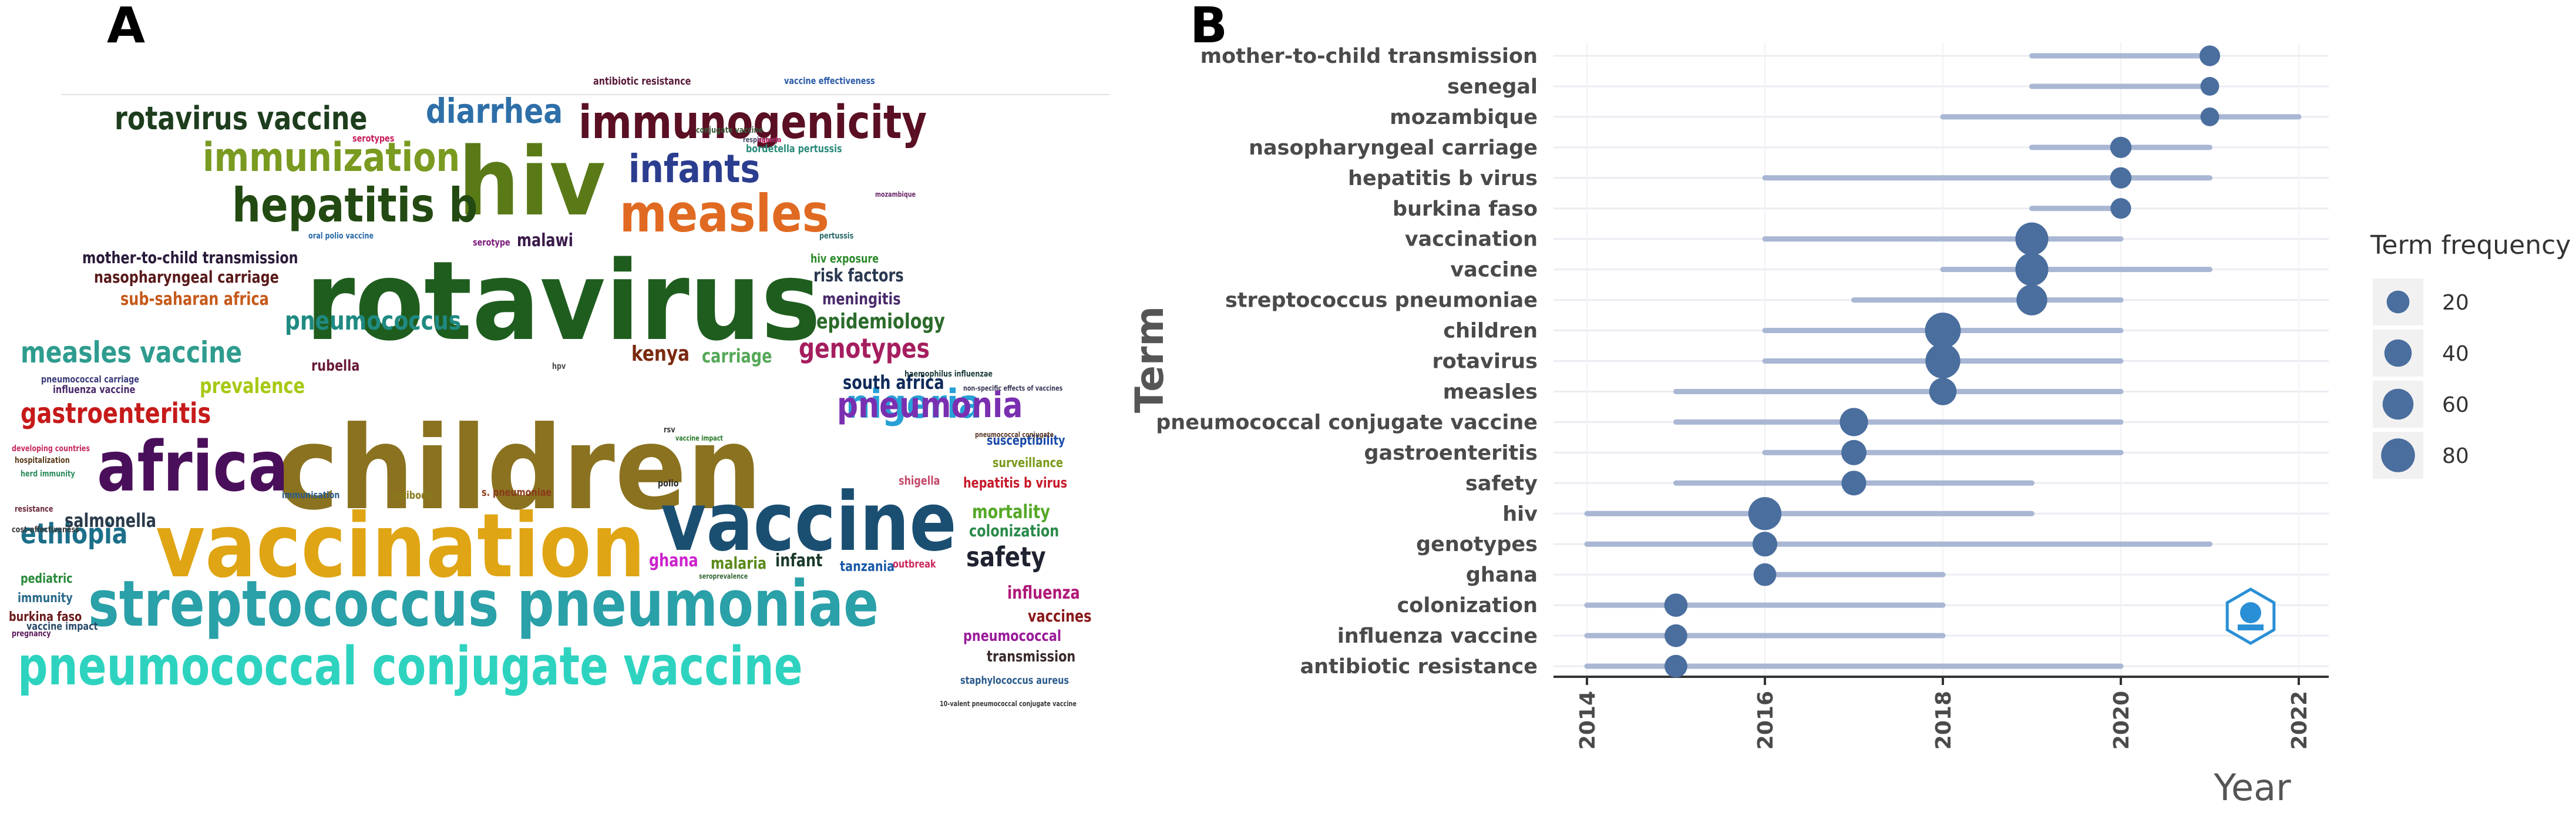 The image size is (2576, 816). Describe the element at coordinates (1060, 616) in the screenshot. I see `cloud-word: vaccines` at that location.